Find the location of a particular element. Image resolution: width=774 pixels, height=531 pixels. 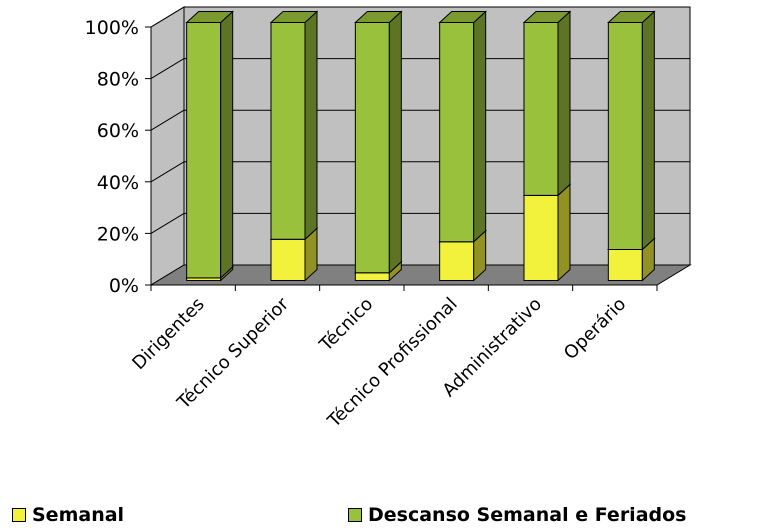

y-tick-label: 100% is located at coordinates (112, 28).